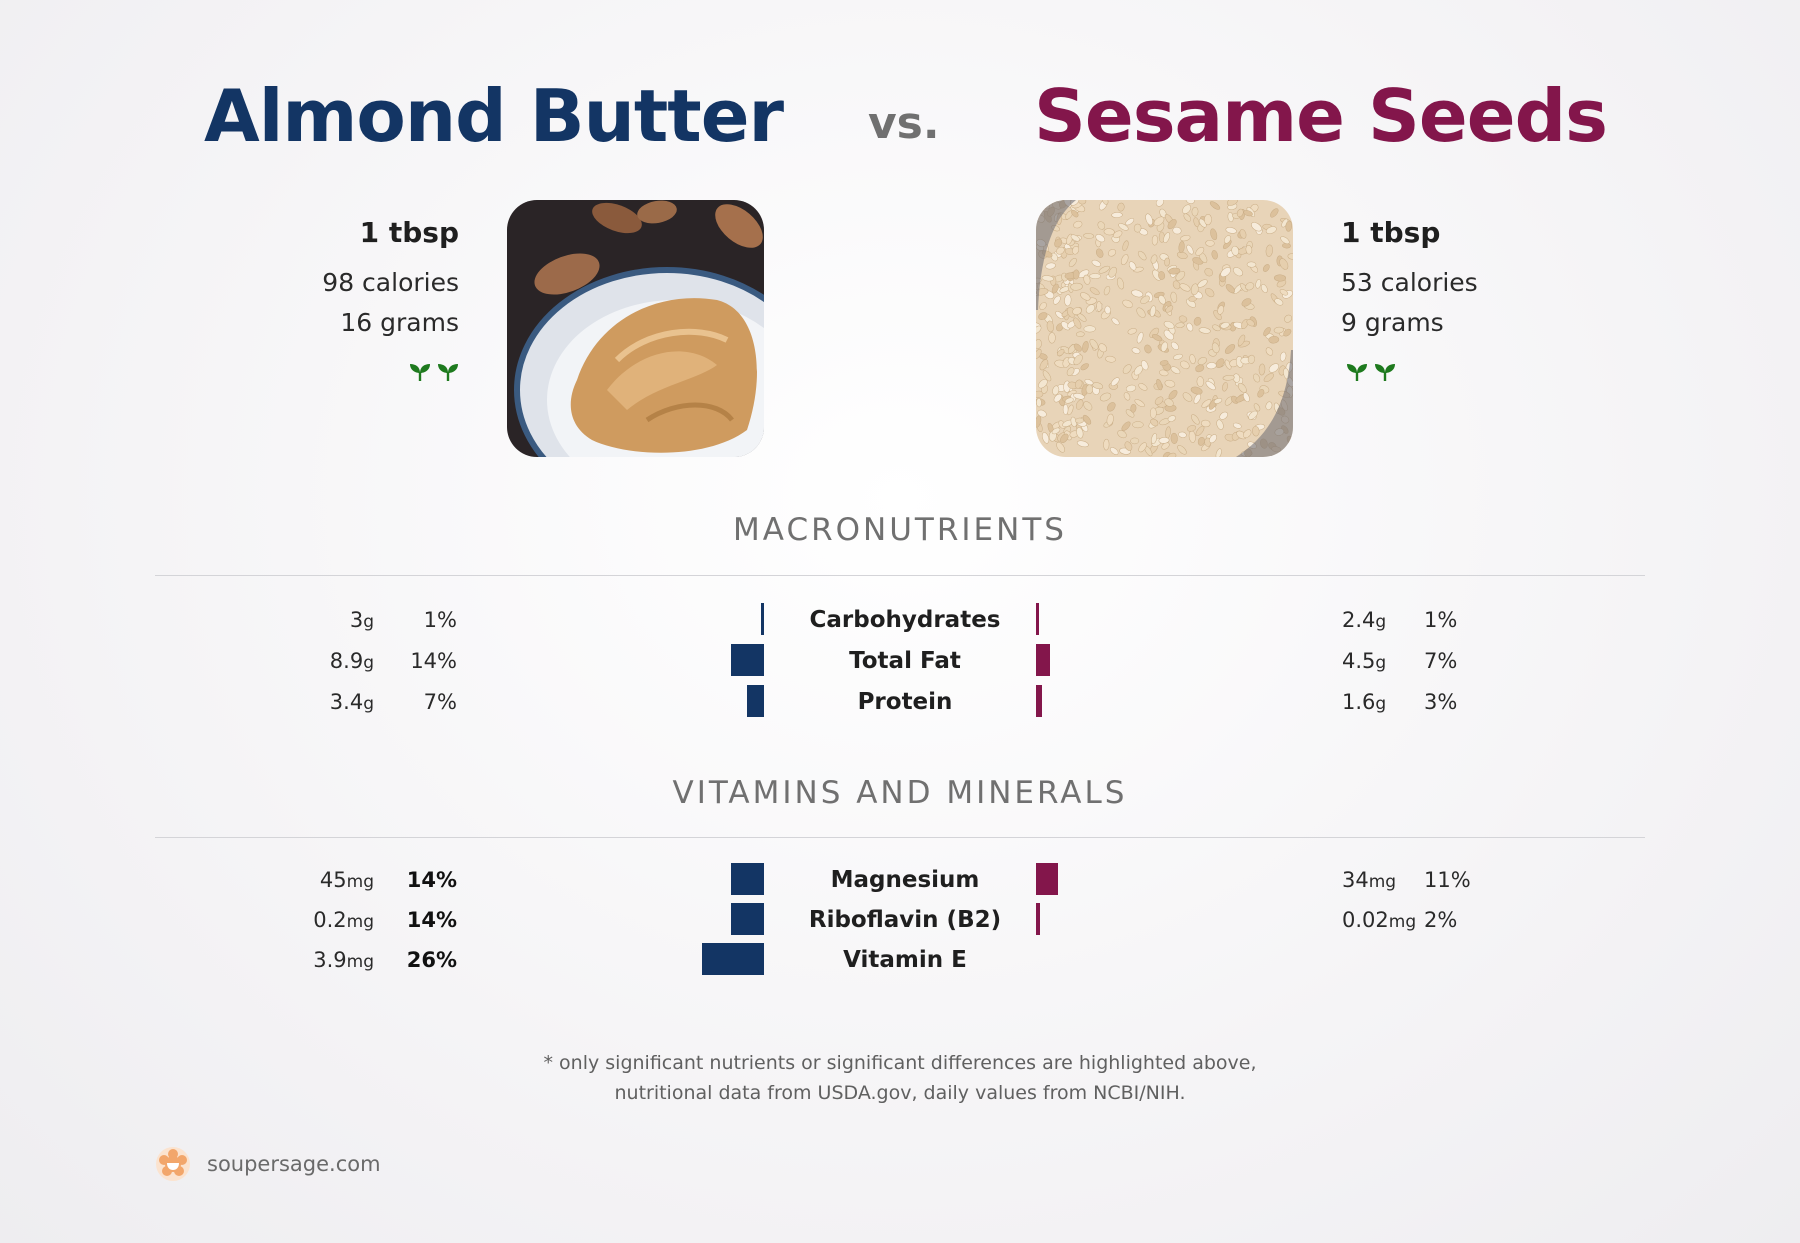 The height and width of the screenshot is (1243, 1800). I want to click on right-nutrient-percent: 11%, so click(1447, 880).